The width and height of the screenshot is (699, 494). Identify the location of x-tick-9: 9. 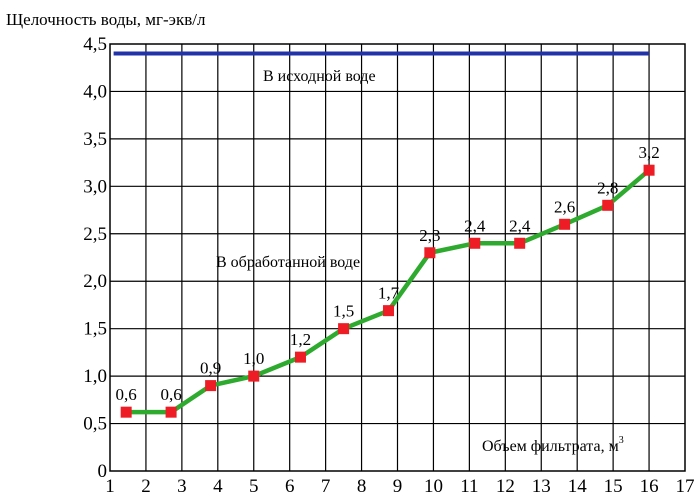
(398, 485).